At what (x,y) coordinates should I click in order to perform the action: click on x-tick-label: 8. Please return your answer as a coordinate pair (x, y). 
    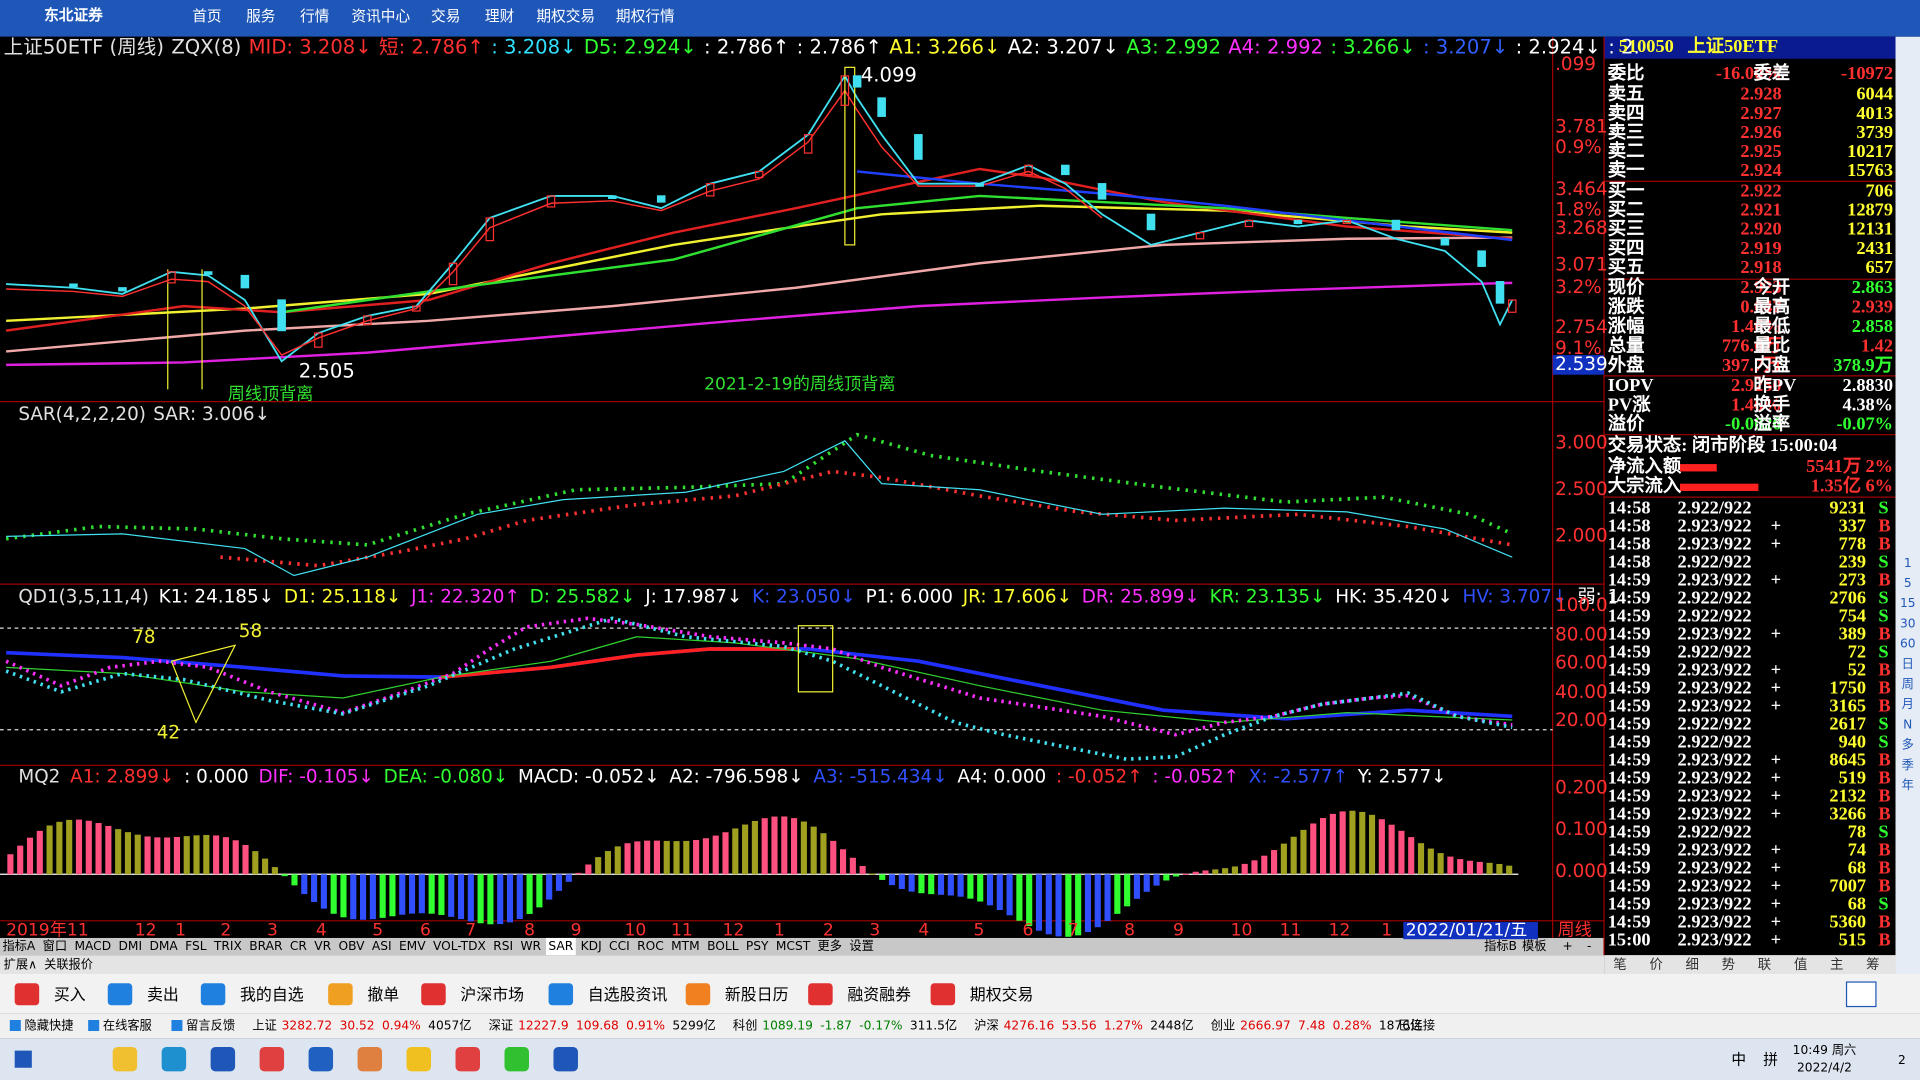
    Looking at the image, I should click on (529, 931).